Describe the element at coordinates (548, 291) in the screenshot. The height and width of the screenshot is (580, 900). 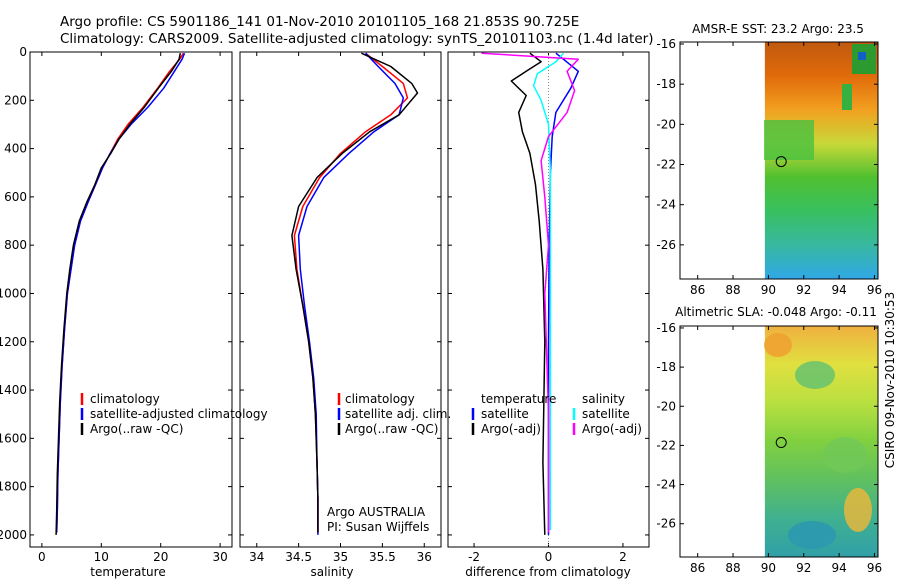
I see `series-line-salinity-satellite` at that location.